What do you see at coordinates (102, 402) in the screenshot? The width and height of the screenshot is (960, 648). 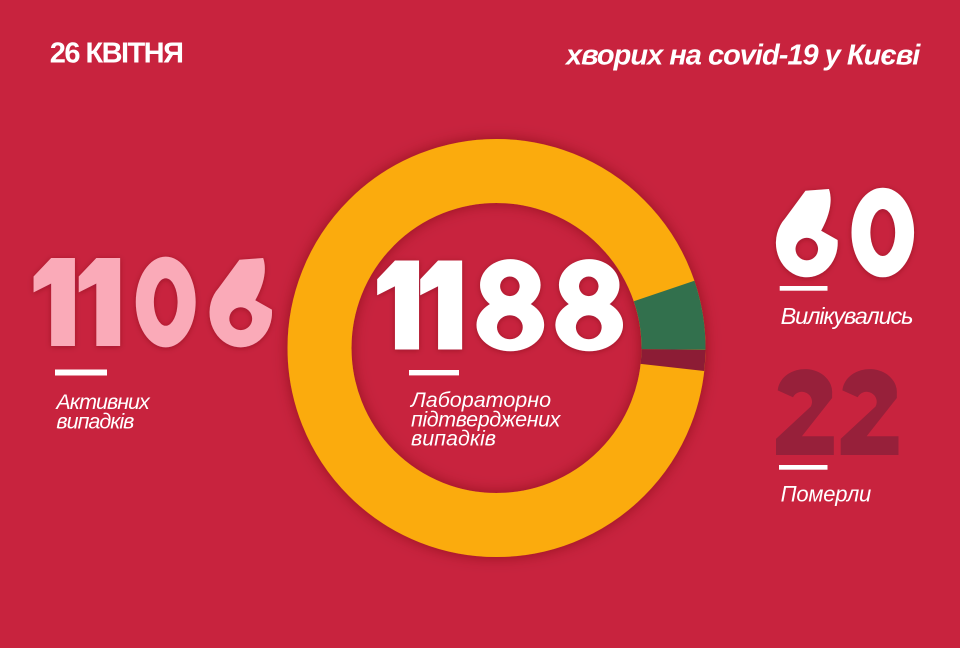 I see `svg-text: Активних` at bounding box center [102, 402].